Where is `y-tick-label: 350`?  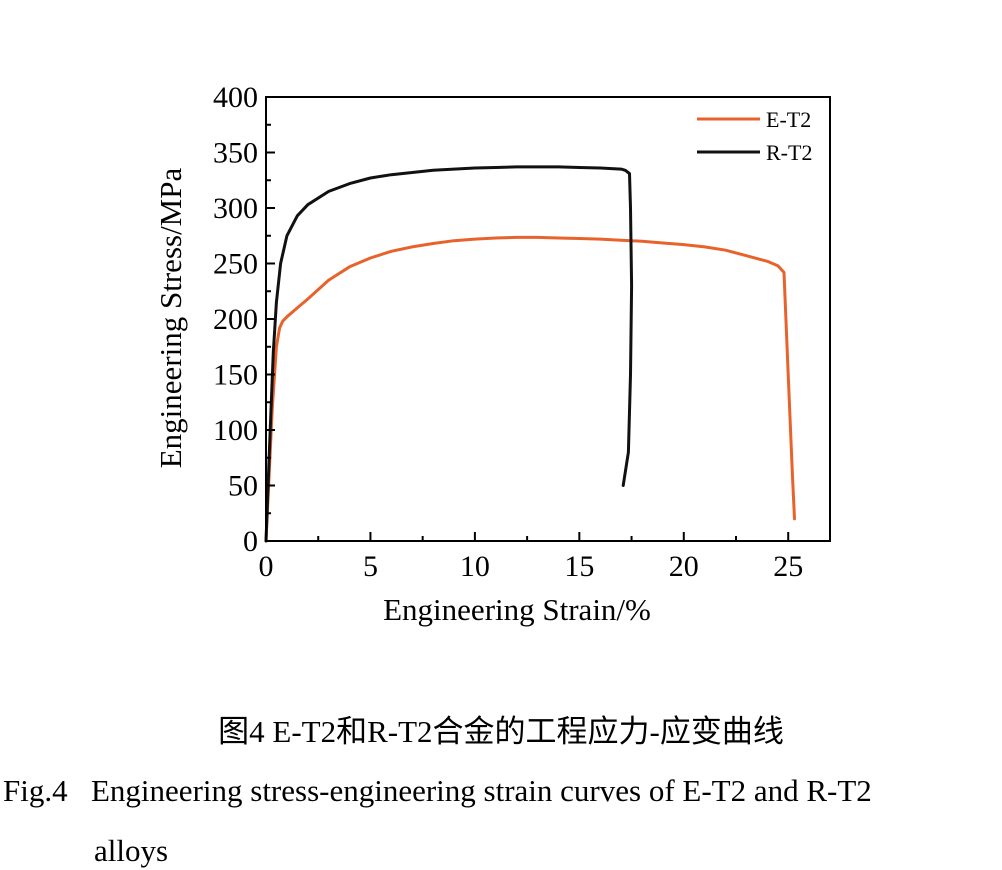
y-tick-label: 350 is located at coordinates (235, 153).